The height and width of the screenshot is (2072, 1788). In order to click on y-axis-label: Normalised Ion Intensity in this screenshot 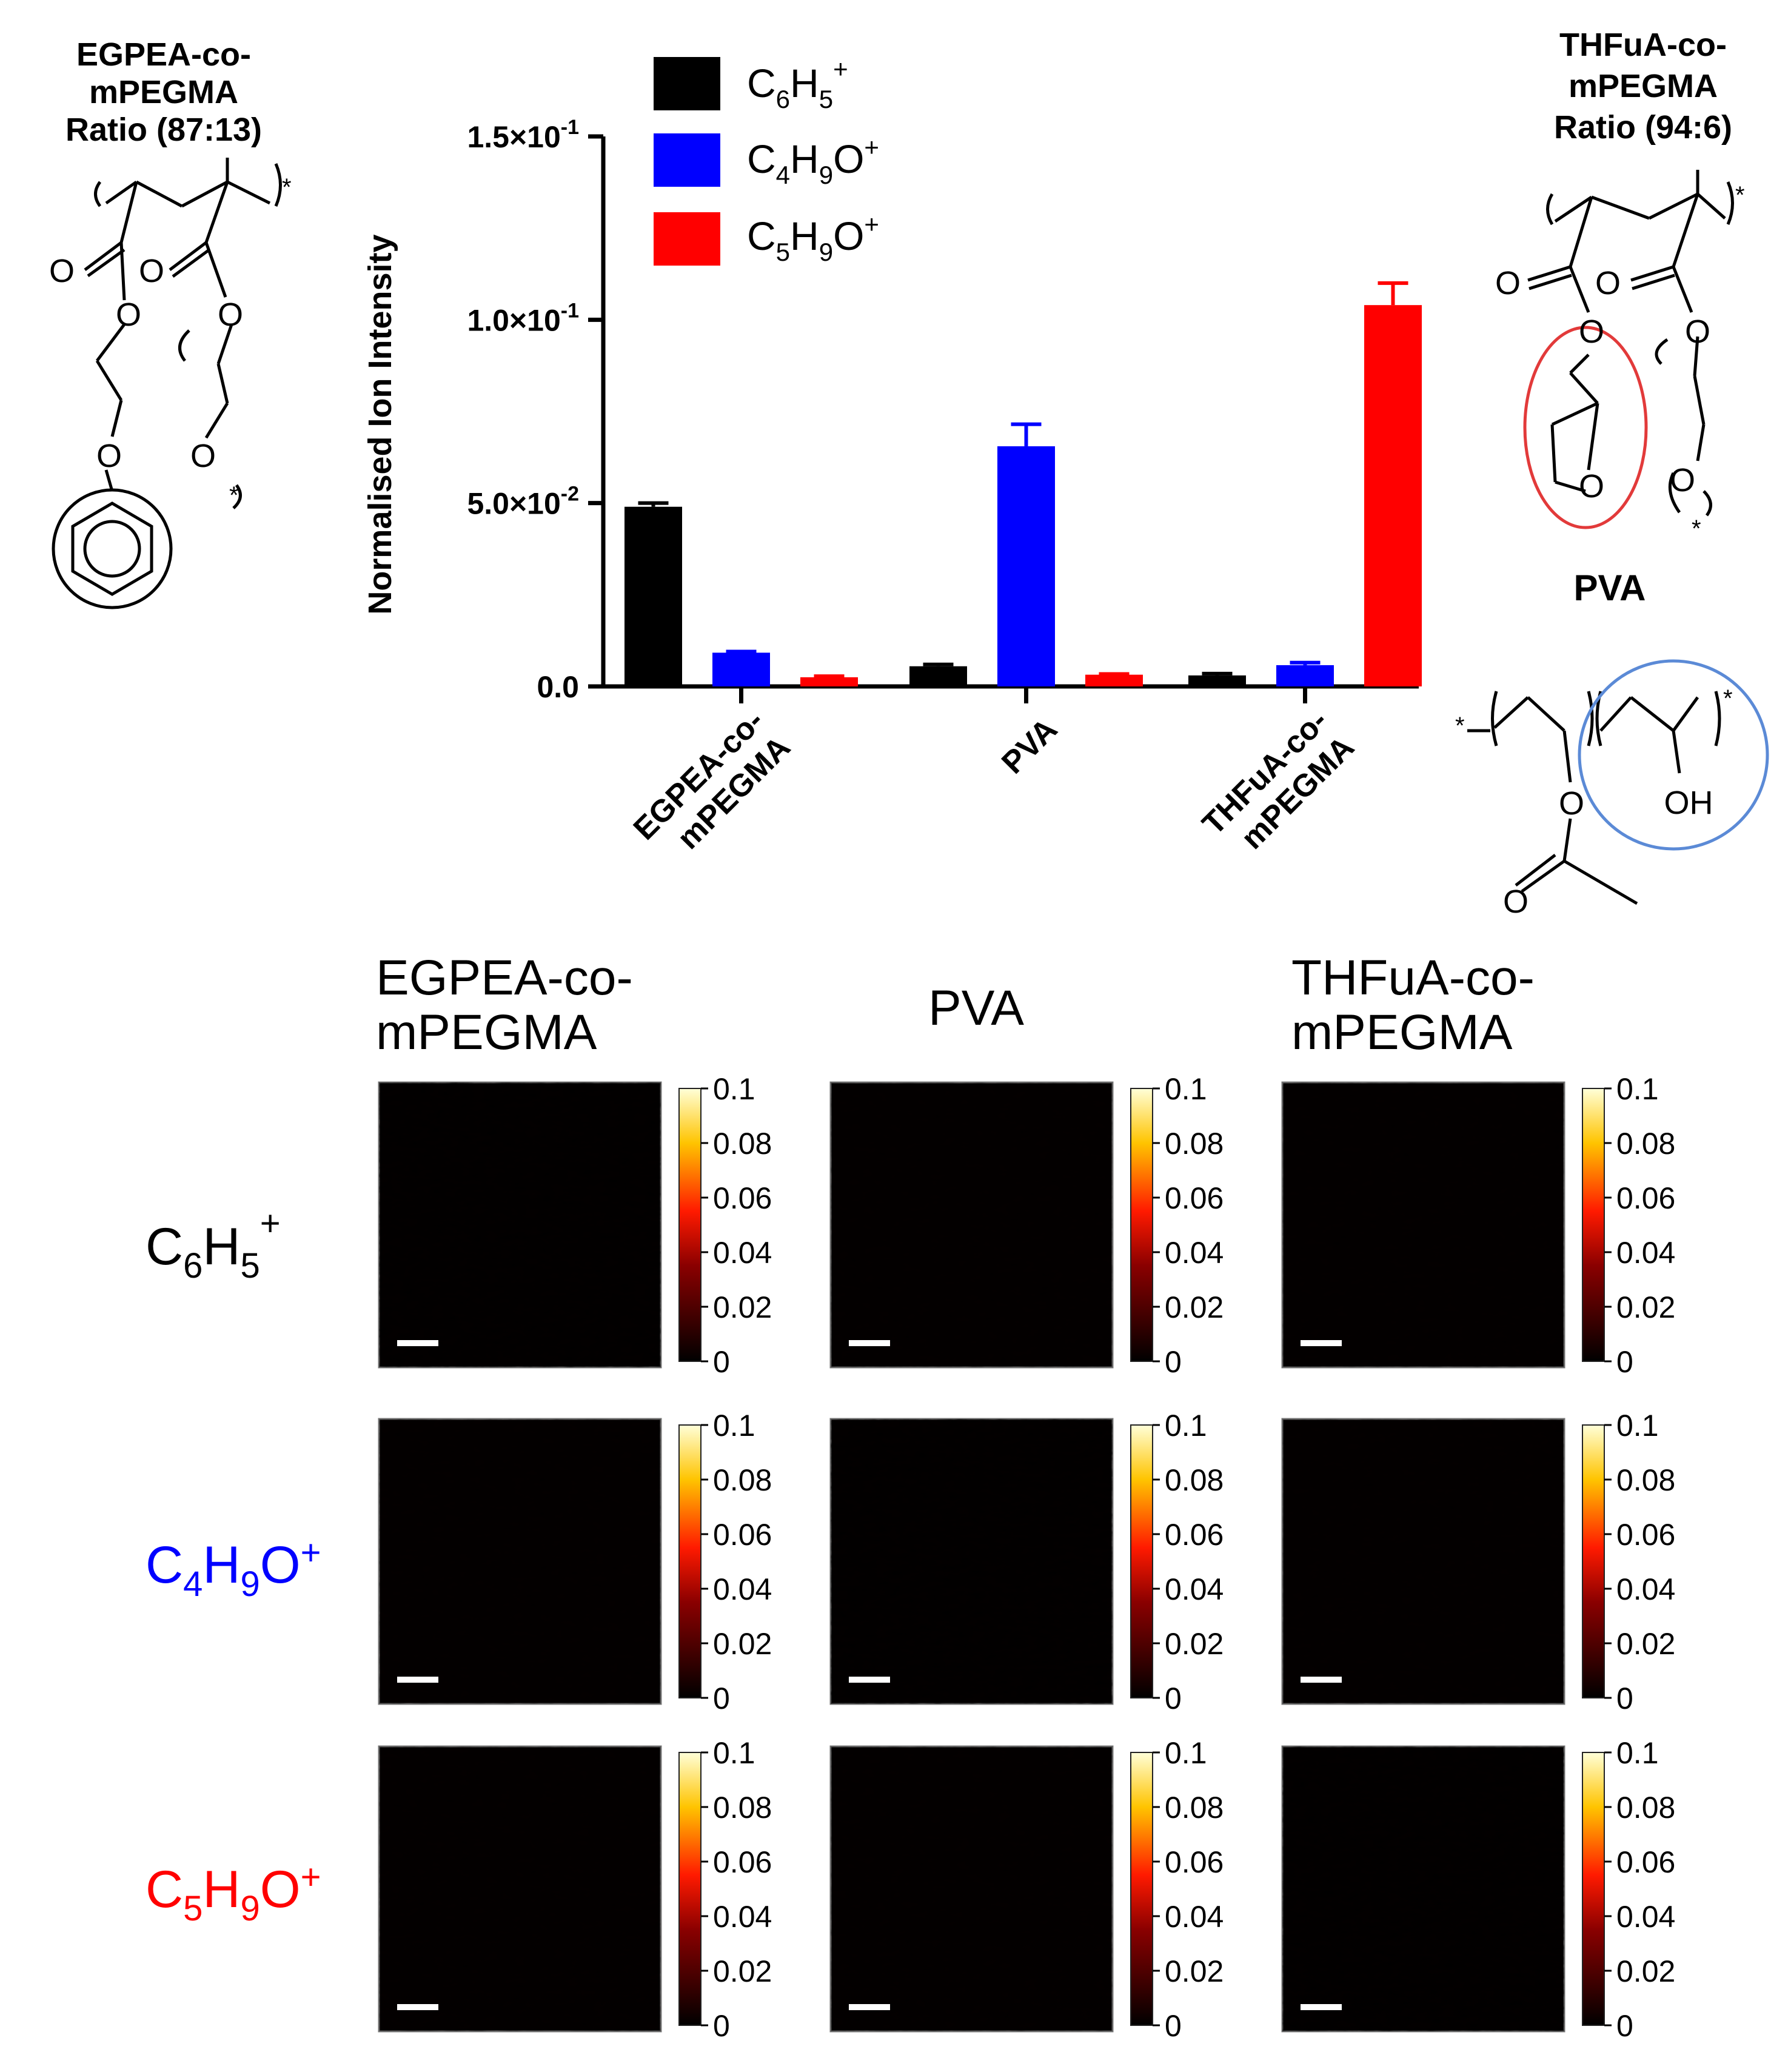, I will do `click(380, 424)`.